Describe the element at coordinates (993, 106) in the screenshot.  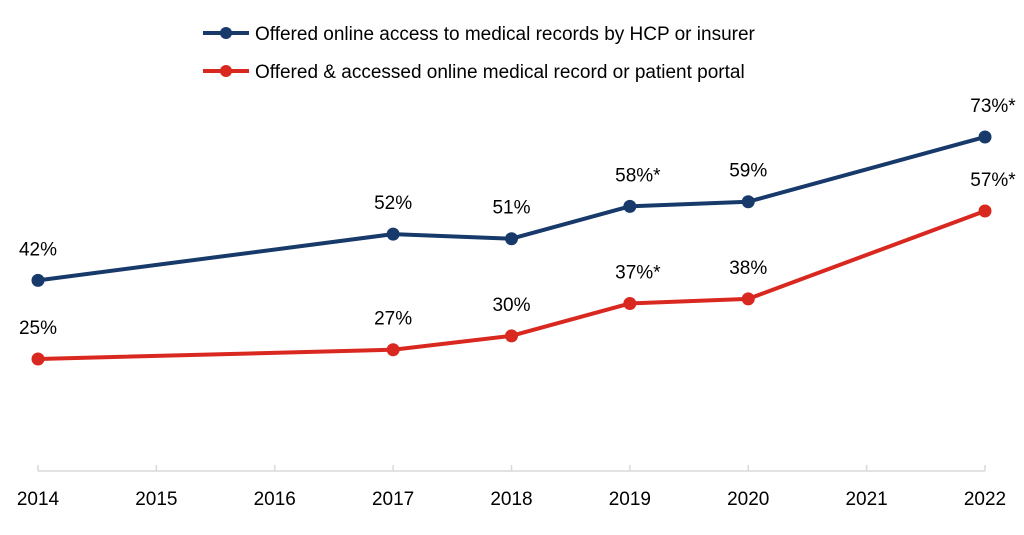
I see `data-label: 73%*` at that location.